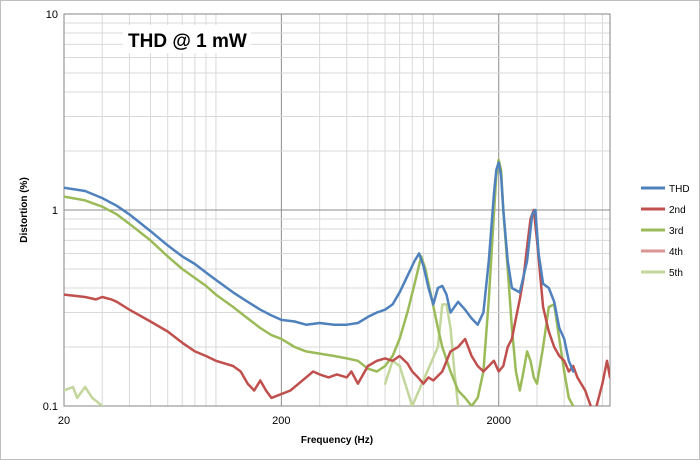 The width and height of the screenshot is (700, 464). What do you see at coordinates (64, 421) in the screenshot?
I see `x-tick-label: 20` at bounding box center [64, 421].